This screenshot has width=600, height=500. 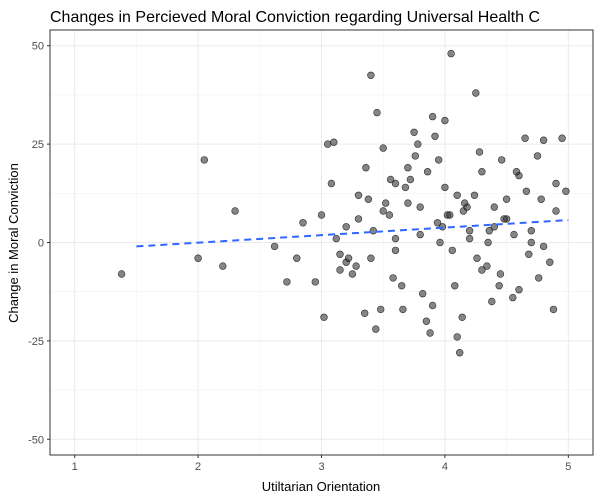 I want to click on x-tick-label: 1, so click(x=75, y=467).